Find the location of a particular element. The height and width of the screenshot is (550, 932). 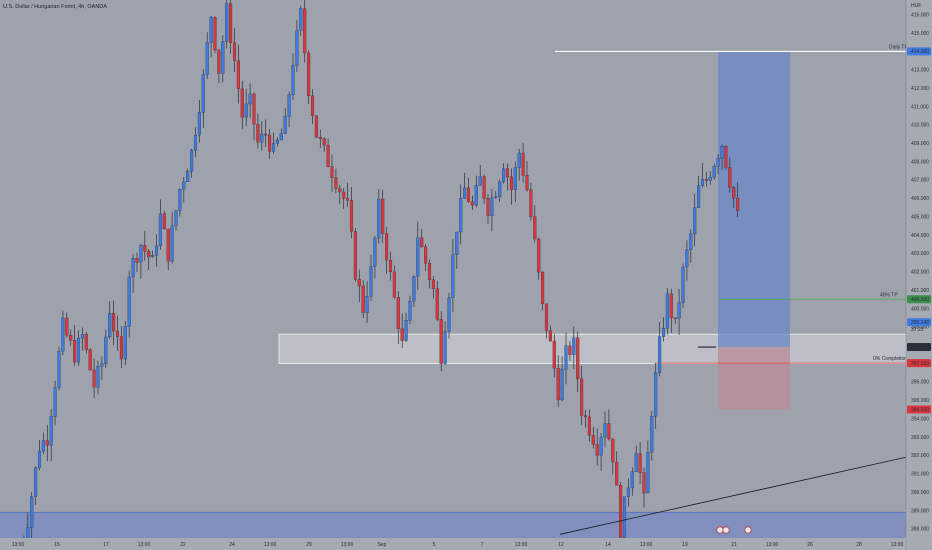

support-zone is located at coordinates (592, 348).